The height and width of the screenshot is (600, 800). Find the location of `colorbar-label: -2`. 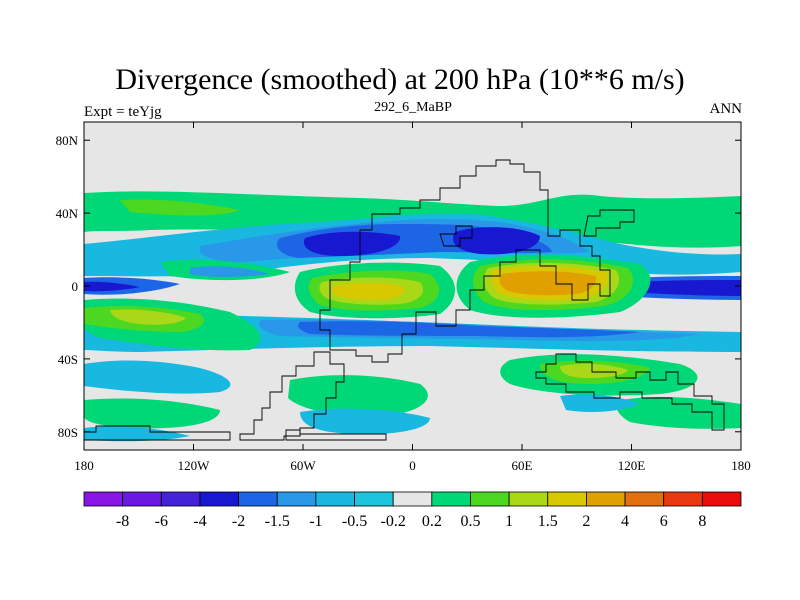

colorbar-label: -2 is located at coordinates (238, 521).